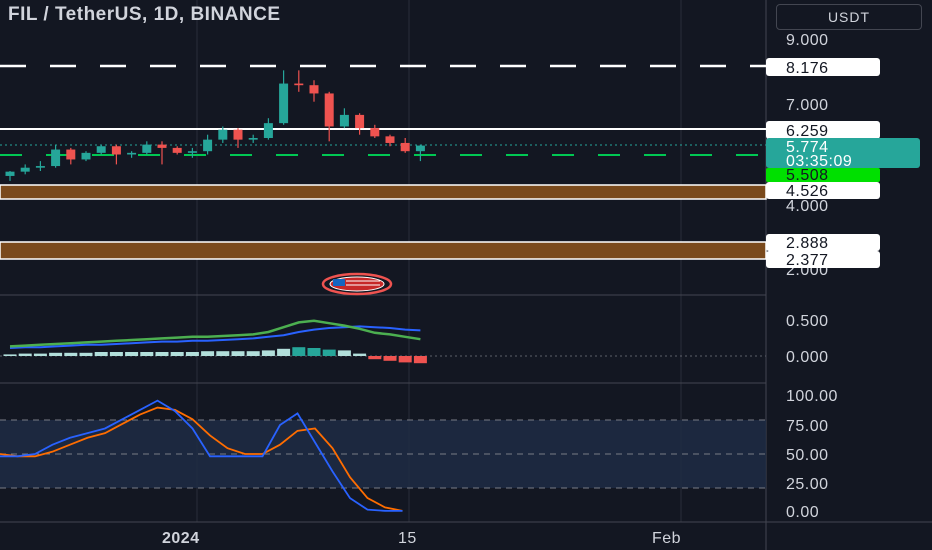 Image resolution: width=932 pixels, height=550 pixels. Describe the element at coordinates (807, 426) in the screenshot. I see `stoch-tick: 75.00` at that location.